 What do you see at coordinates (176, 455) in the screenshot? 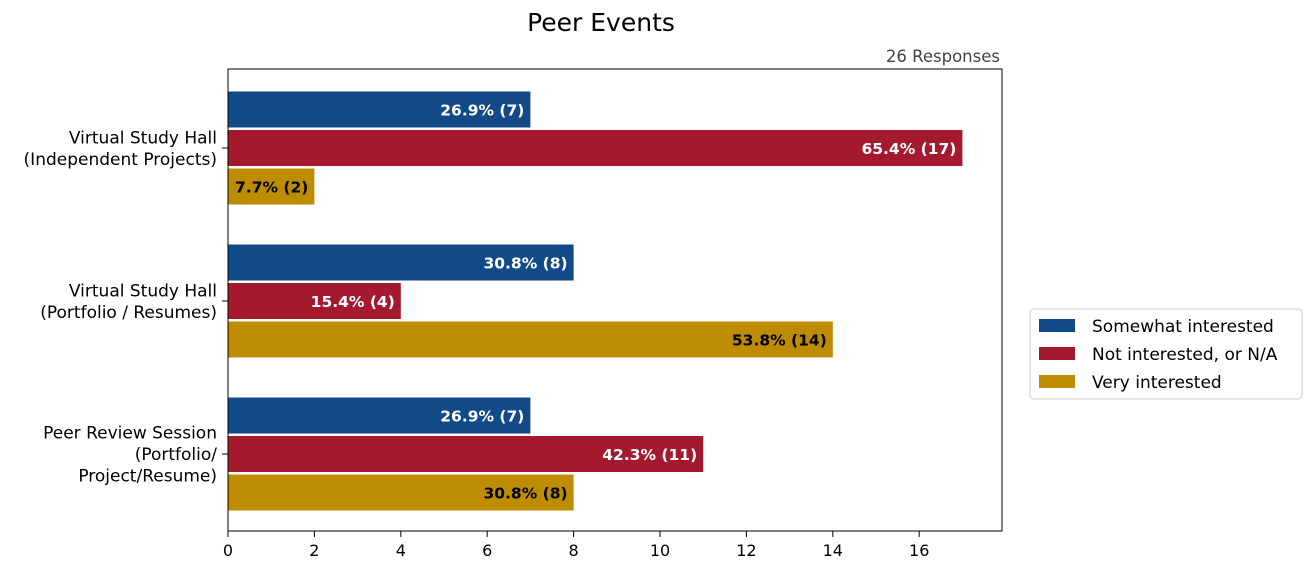
I see `y-tick-label: (Portfolio/` at bounding box center [176, 455].